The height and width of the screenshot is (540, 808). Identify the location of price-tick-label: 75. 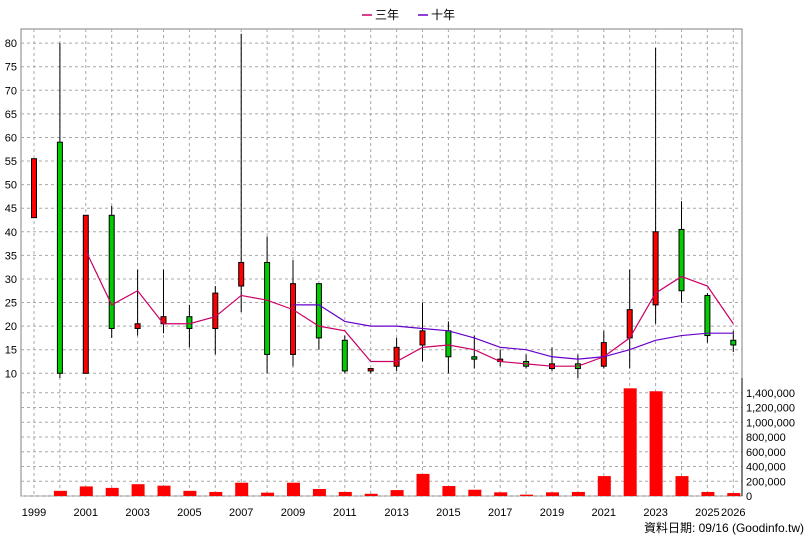
(11, 68).